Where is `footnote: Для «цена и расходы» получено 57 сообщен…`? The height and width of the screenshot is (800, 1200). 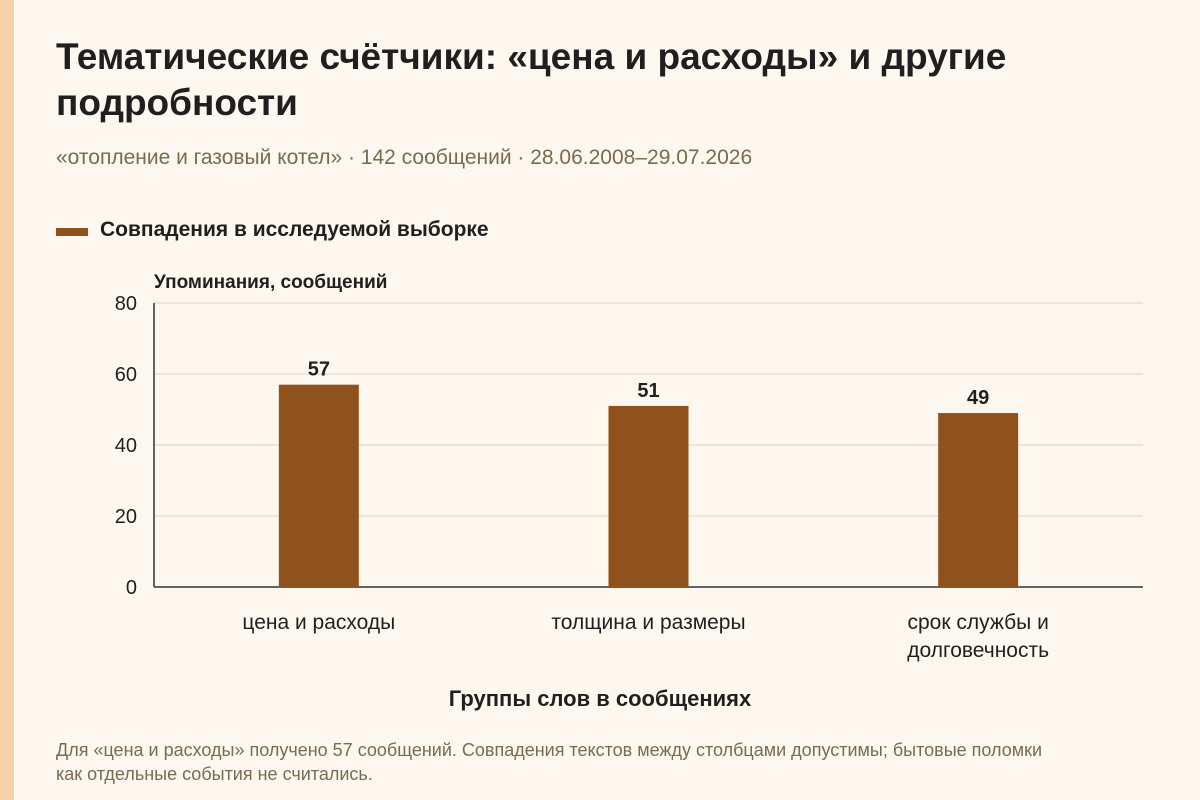 footnote: Для «цена и расходы» получено 57 сообщен… is located at coordinates (549, 762).